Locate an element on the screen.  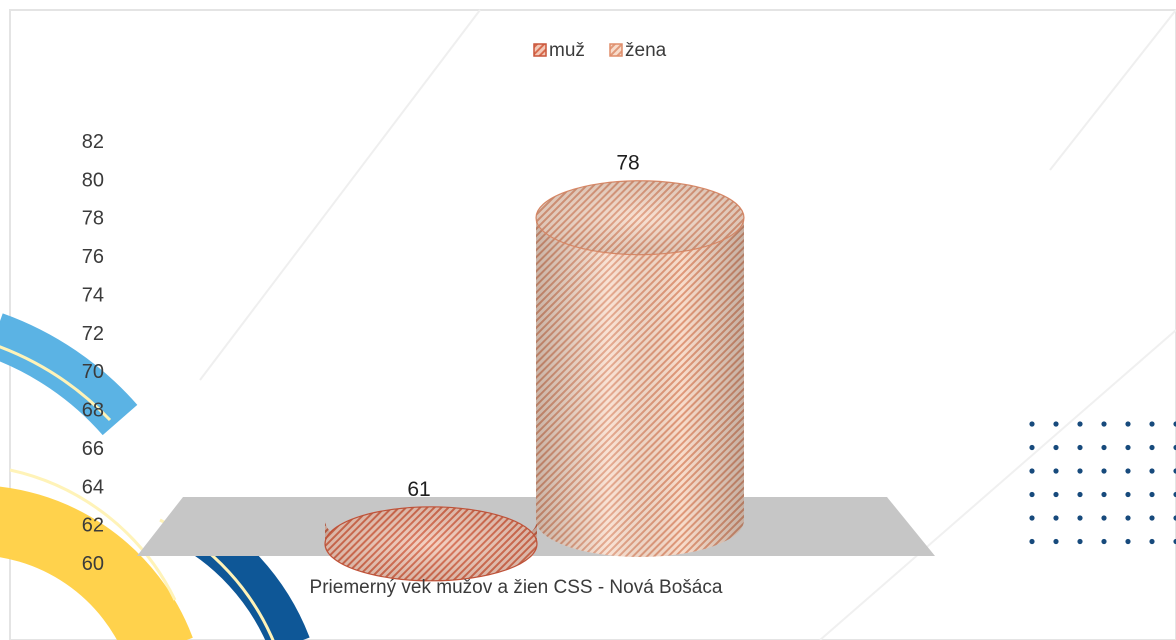
decor-arc-blue is located at coordinates (69, 374).